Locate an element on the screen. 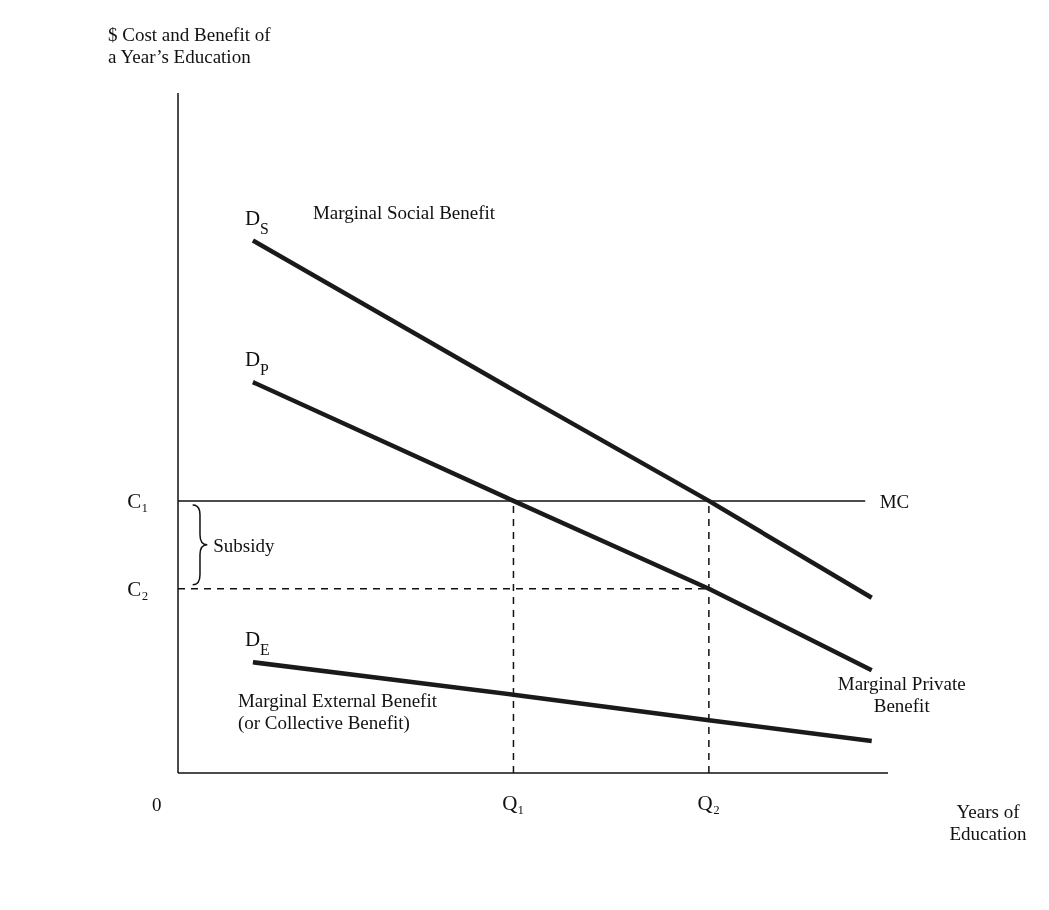  series-label: Marginal Private Benefit is located at coordinates (901, 695).